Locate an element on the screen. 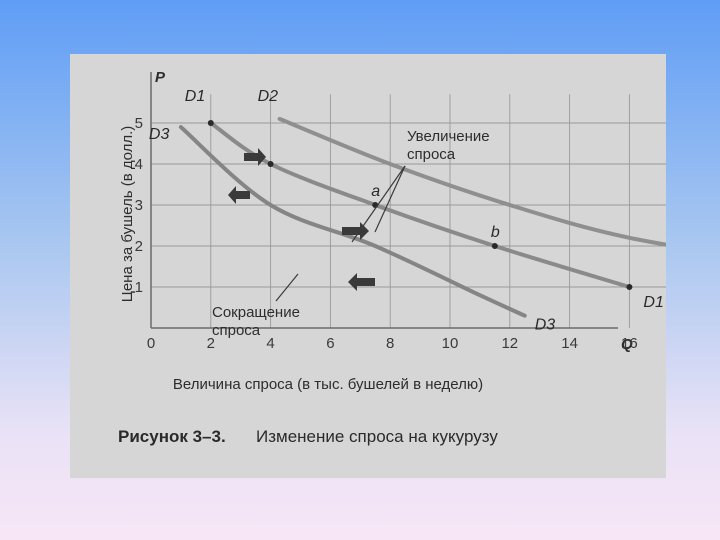  demand-curve-d2 is located at coordinates (471, 181).